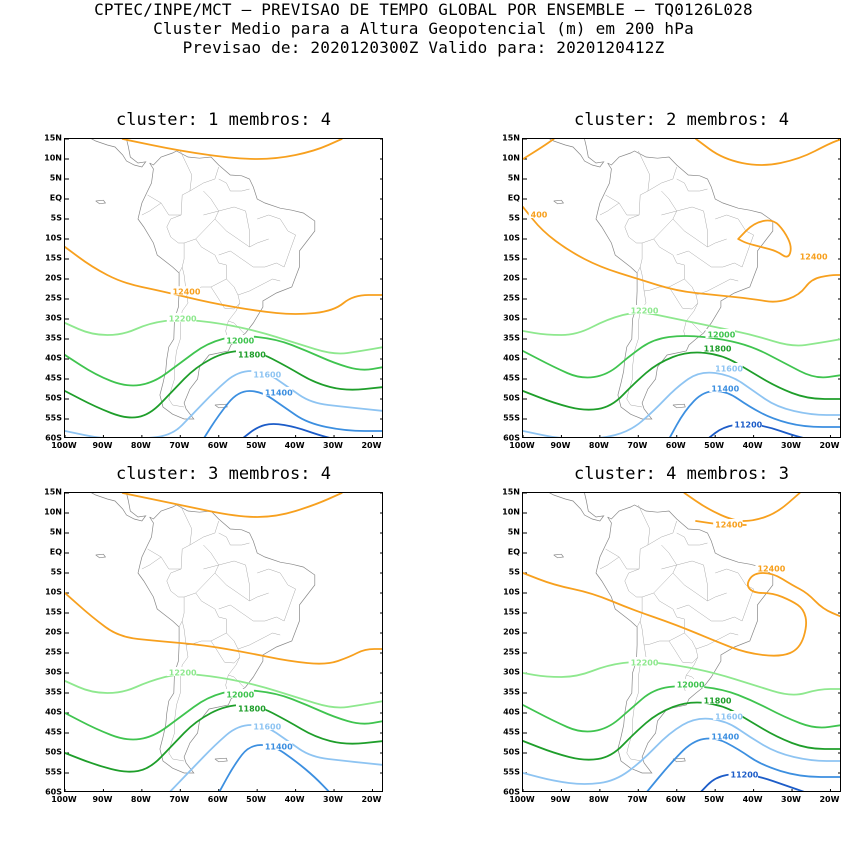 The height and width of the screenshot is (842, 847). Describe the element at coordinates (294, 445) in the screenshot. I see `lon-tick-label: 40W` at that location.